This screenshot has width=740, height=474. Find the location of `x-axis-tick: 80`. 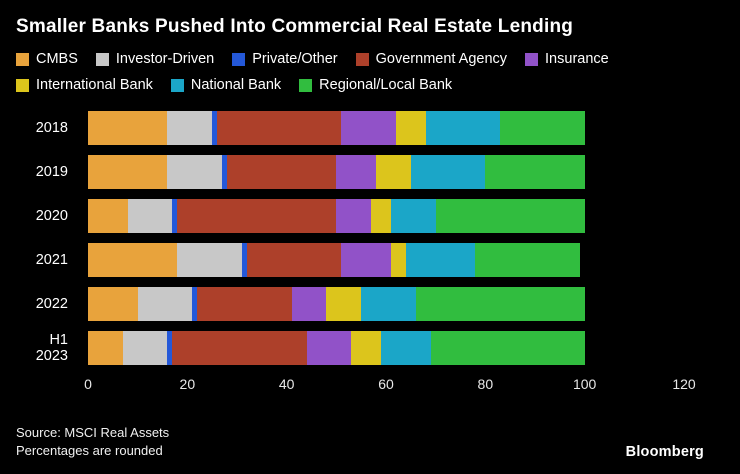

x-axis-tick: 80 is located at coordinates (485, 384).